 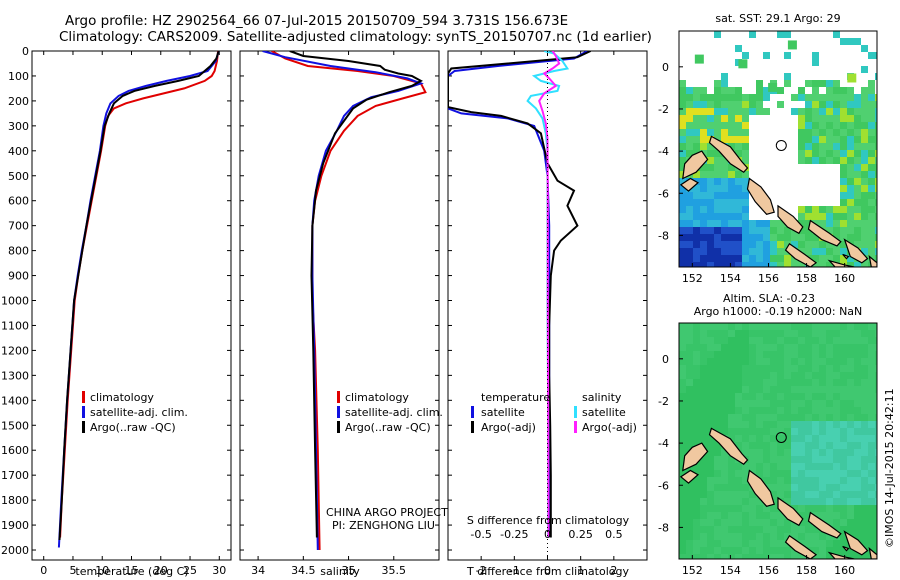 I want to click on map-x-tick-label: 158, so click(x=806, y=570).